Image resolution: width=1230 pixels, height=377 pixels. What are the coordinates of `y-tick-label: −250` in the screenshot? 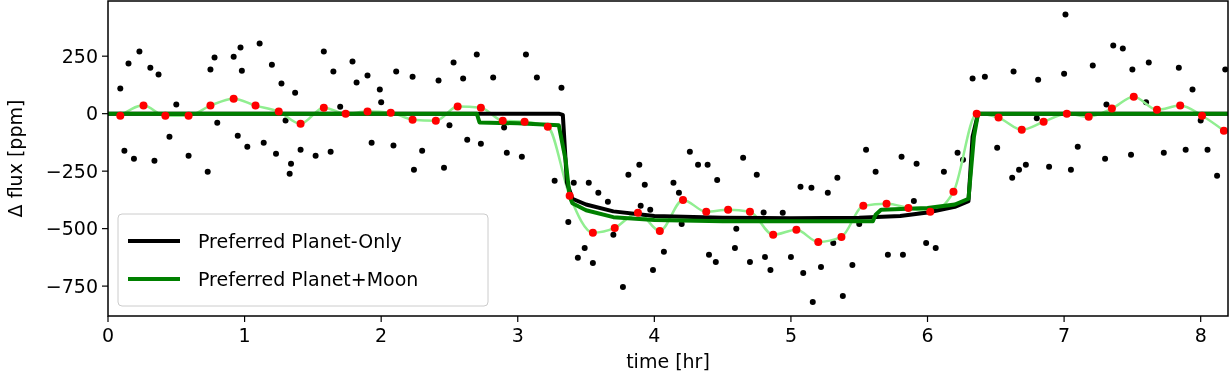 It's located at (71, 170).